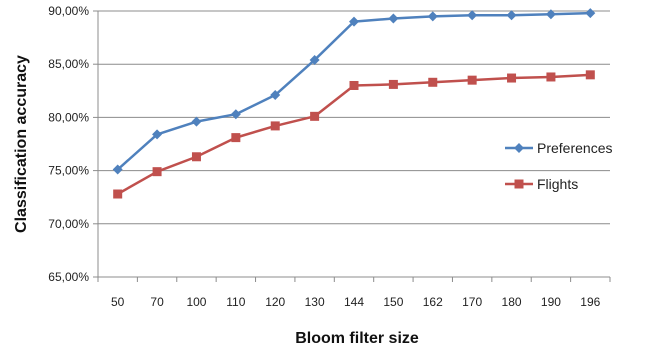 The image size is (652, 354). I want to click on y-tick-label: 90,00%, so click(68, 11).